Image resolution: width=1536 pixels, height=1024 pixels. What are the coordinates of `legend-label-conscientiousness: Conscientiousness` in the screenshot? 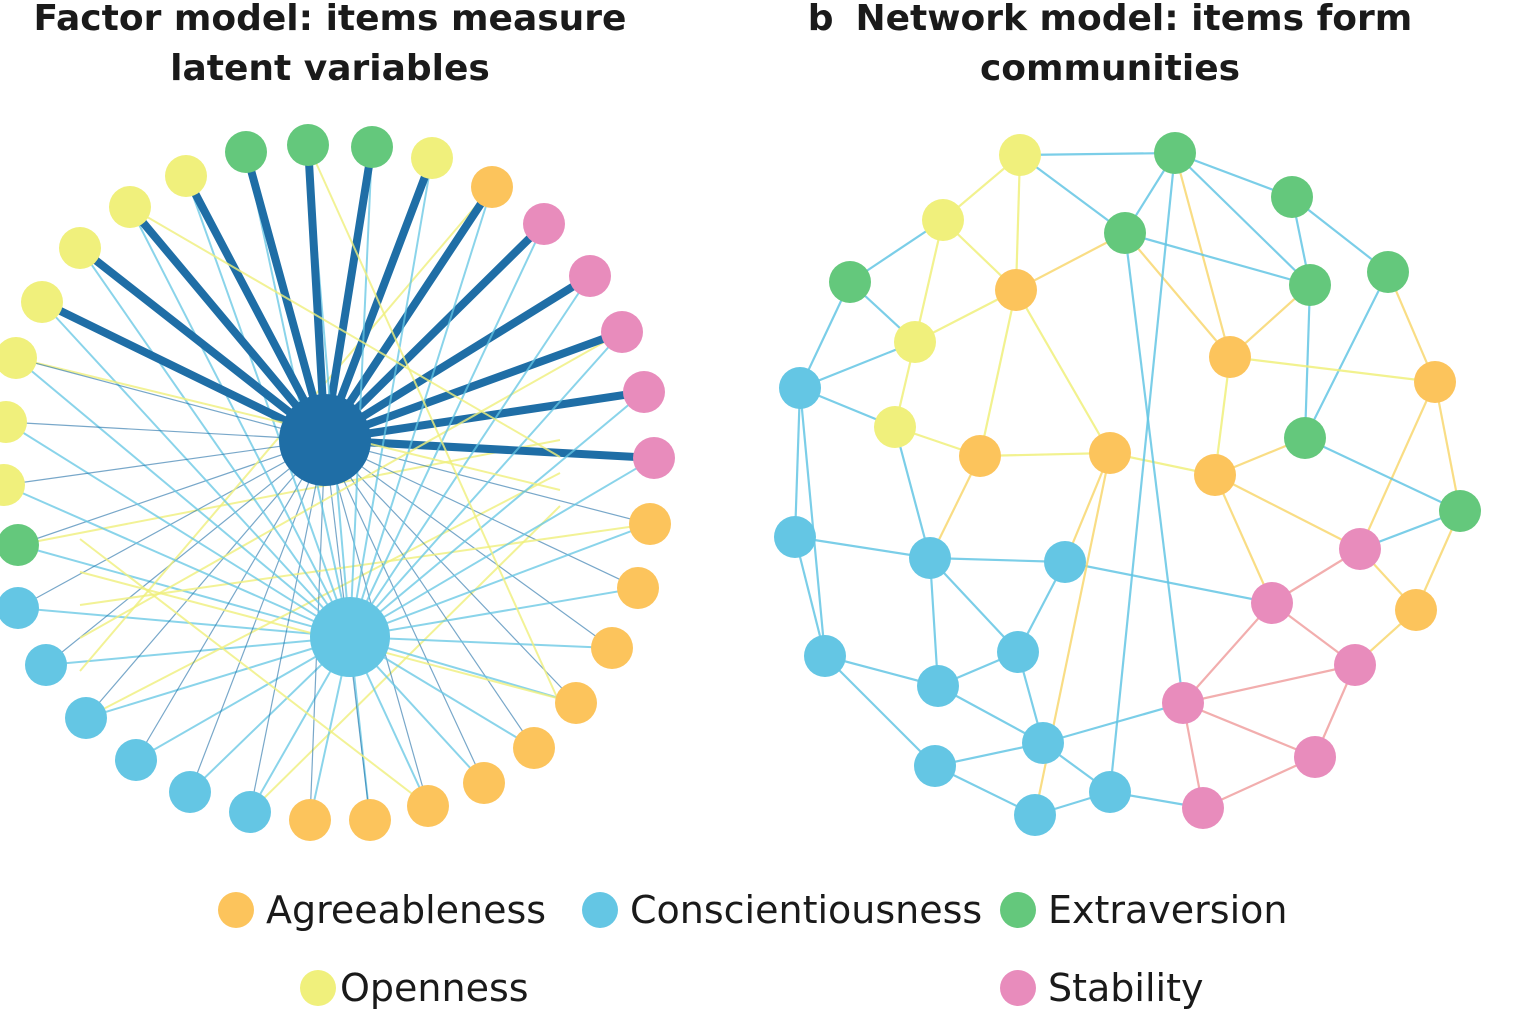 It's located at (806, 910).